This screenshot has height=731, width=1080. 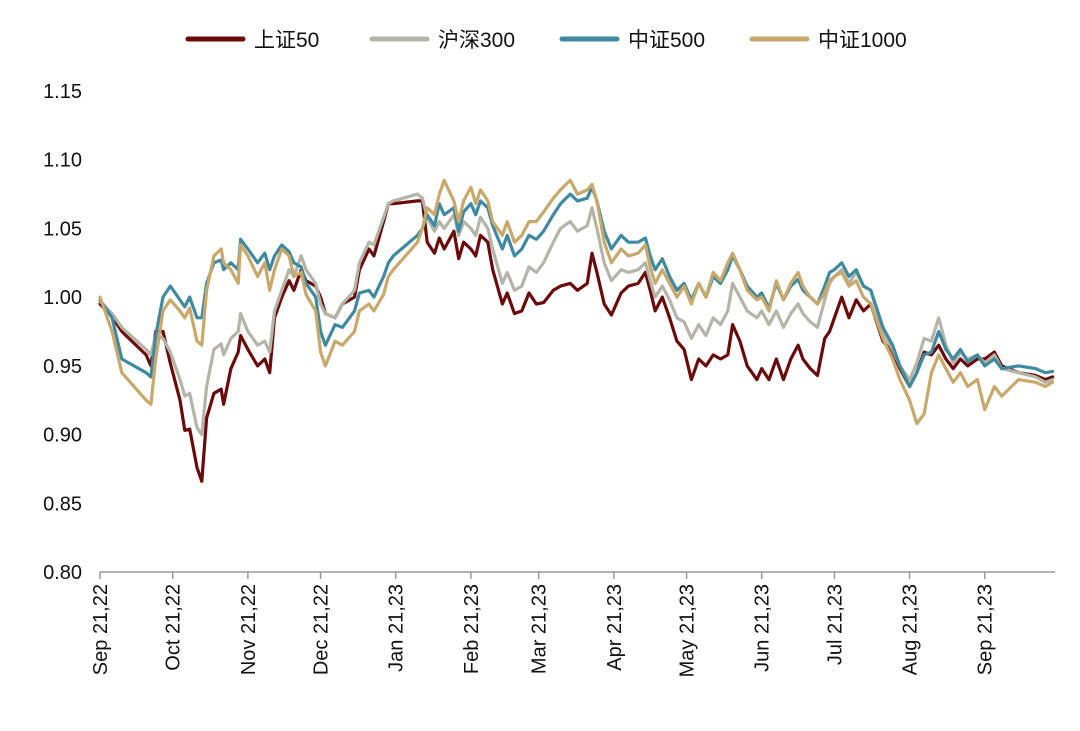 What do you see at coordinates (174, 627) in the screenshot?
I see `x-tick-label: Oct 21,22` at bounding box center [174, 627].